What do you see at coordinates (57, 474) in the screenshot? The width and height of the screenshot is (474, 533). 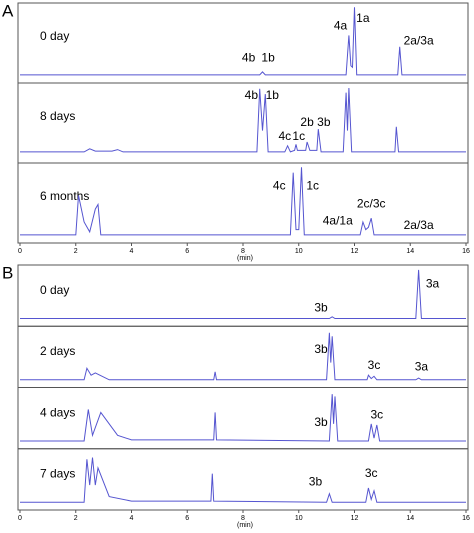 I see `trace-name: 7 days` at bounding box center [57, 474].